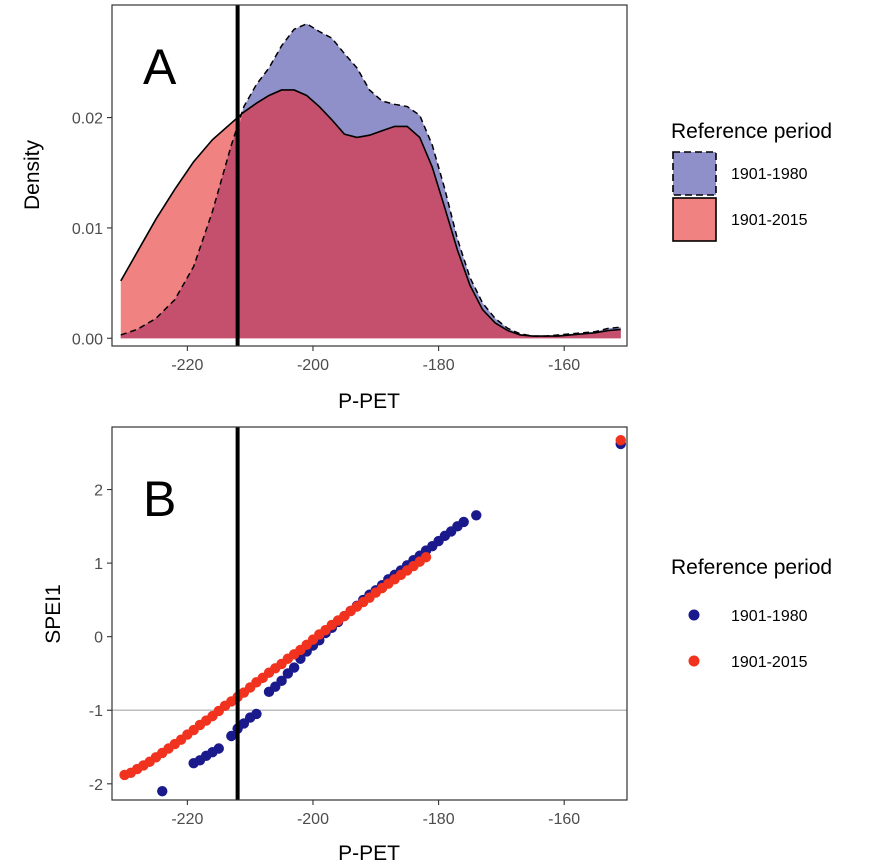 This screenshot has width=888, height=866. I want to click on panel-b-x-tick-label: -160, so click(564, 819).